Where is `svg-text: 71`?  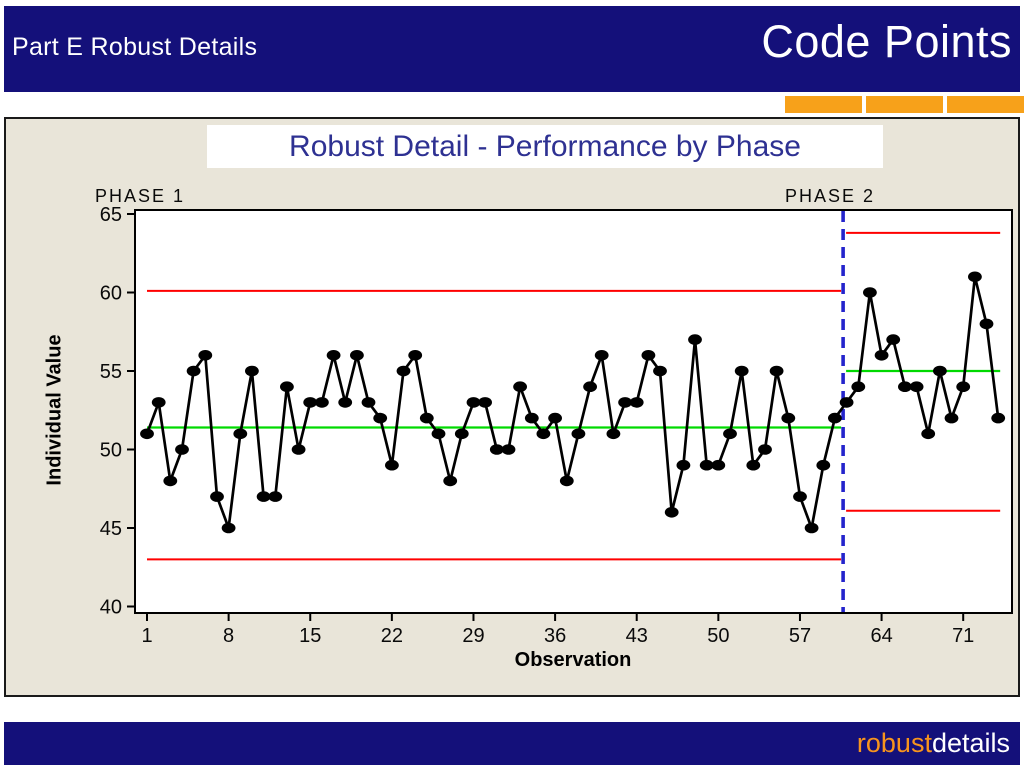
svg-text: 71 is located at coordinates (963, 636).